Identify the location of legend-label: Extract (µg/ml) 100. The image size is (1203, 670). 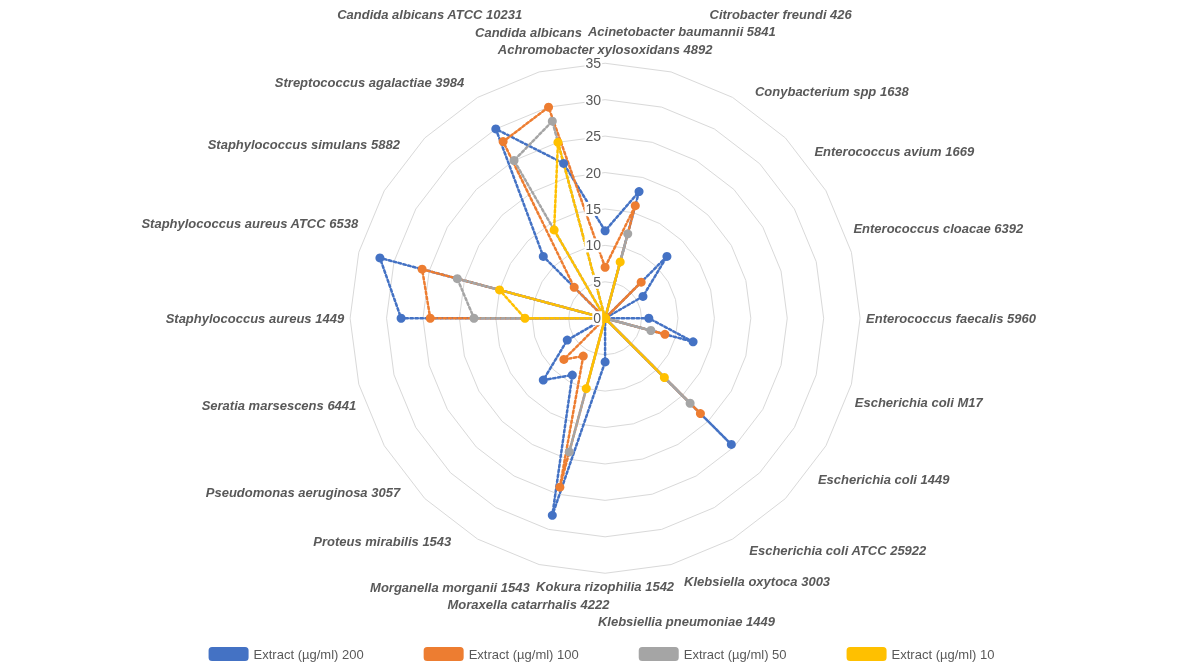
(523, 654).